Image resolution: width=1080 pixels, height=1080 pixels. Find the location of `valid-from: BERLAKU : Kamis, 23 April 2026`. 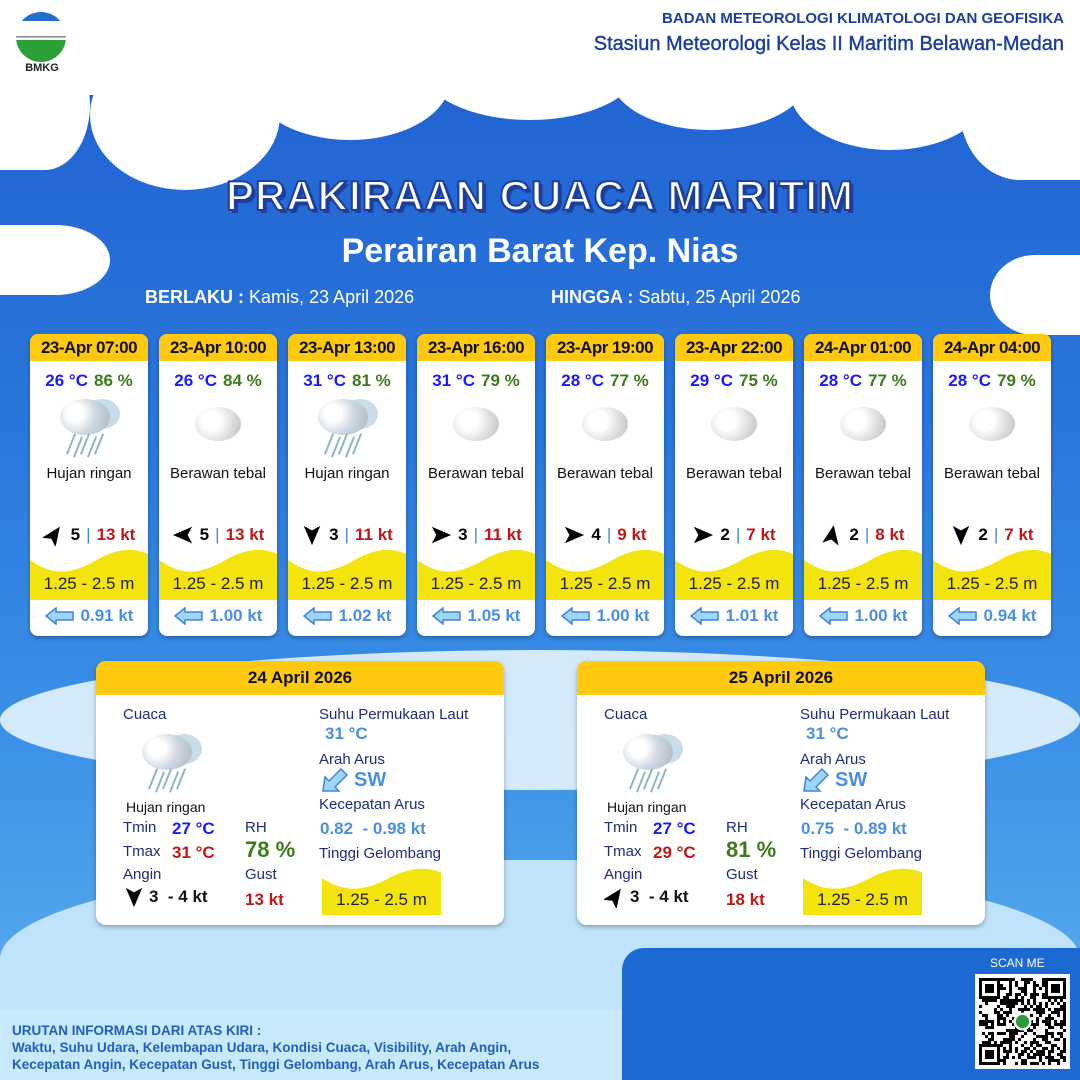

valid-from: BERLAKU : Kamis, 23 April 2026 is located at coordinates (279, 297).